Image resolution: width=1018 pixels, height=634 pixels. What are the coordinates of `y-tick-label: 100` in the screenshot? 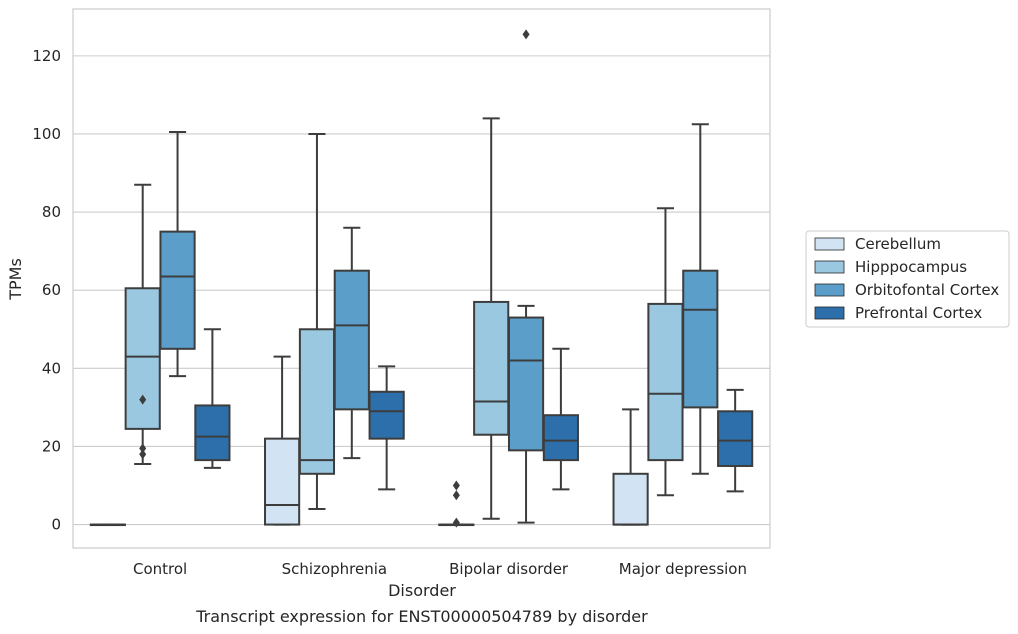 It's located at (46, 134).